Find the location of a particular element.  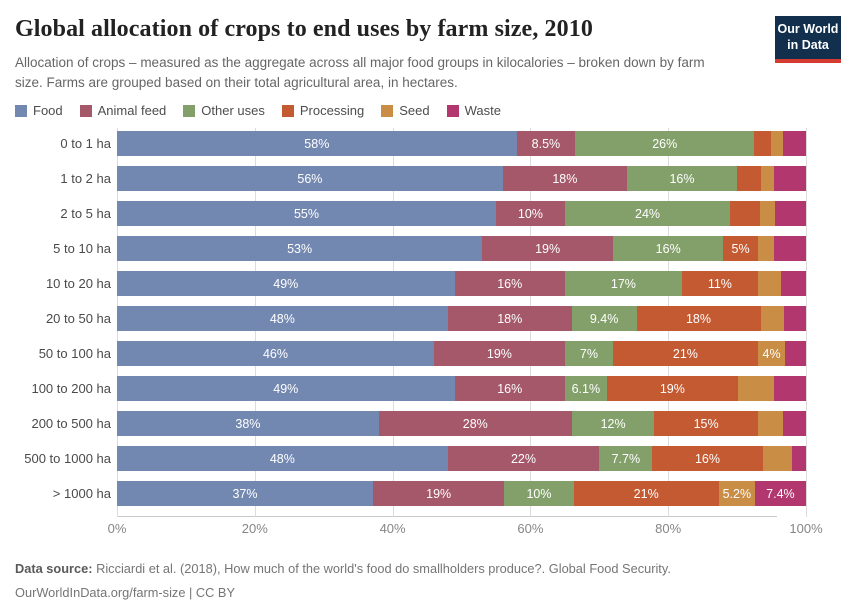

legend-item-processing: Processing is located at coordinates (322, 110).